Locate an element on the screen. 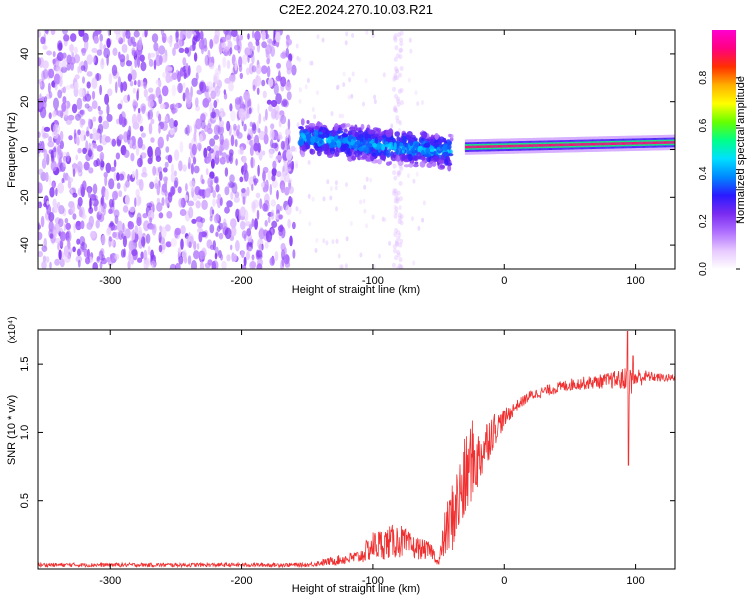 The image size is (750, 600). figure-title: C2E2.2024.270.10.03.R21 is located at coordinates (356, 9).